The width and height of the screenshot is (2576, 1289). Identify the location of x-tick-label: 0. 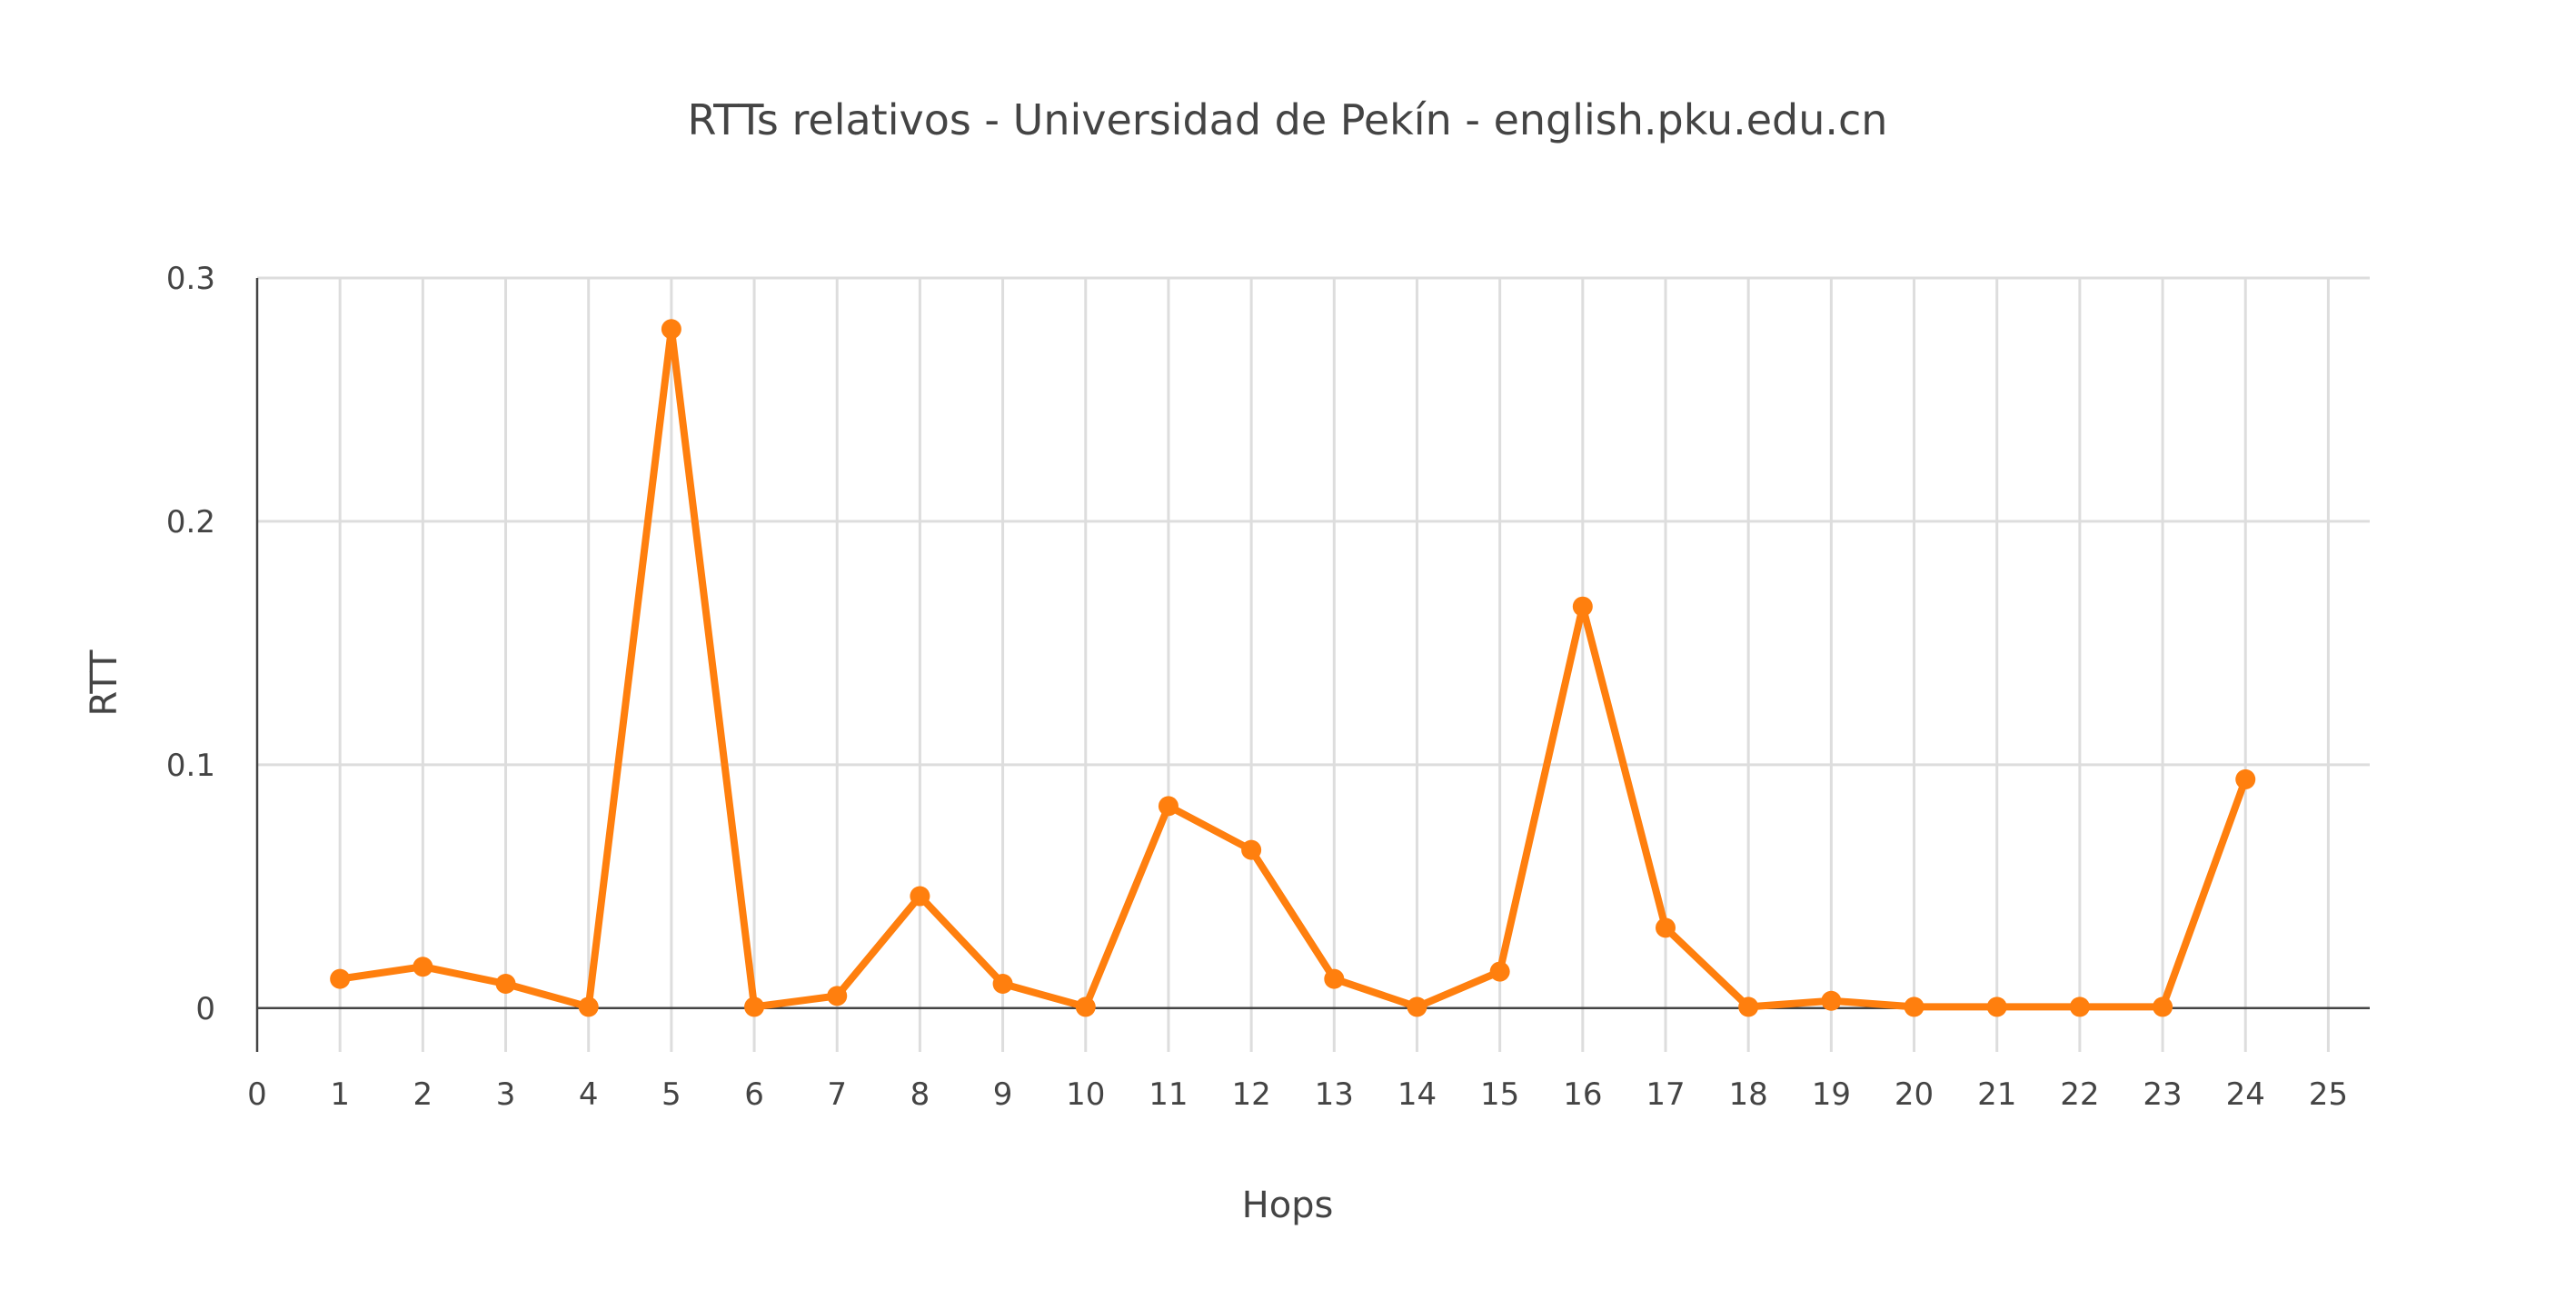
(257, 1094).